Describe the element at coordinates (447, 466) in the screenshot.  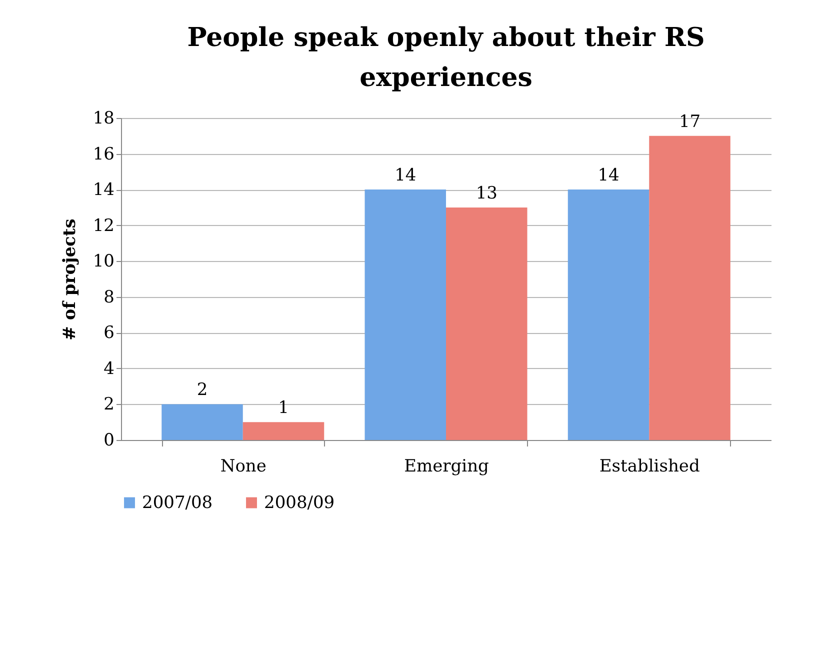
I see `x-tick-label: Emerging` at that location.